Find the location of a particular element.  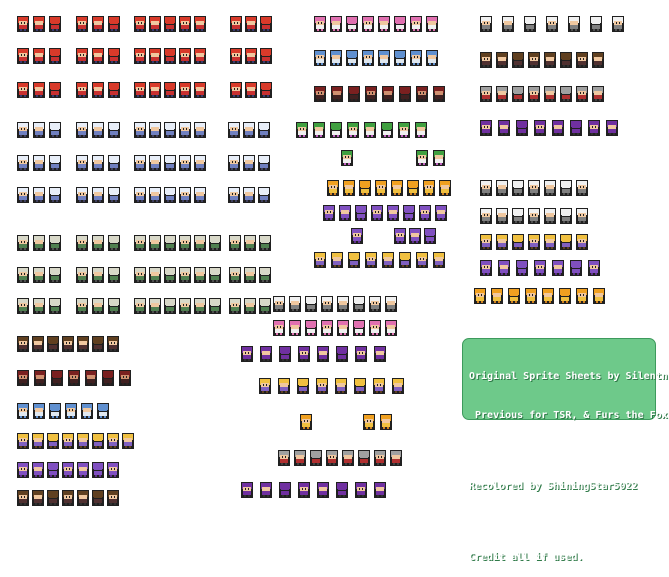

credits-line-recolored: Recolored by ShiningStar5022 is located at coordinates (553, 486).